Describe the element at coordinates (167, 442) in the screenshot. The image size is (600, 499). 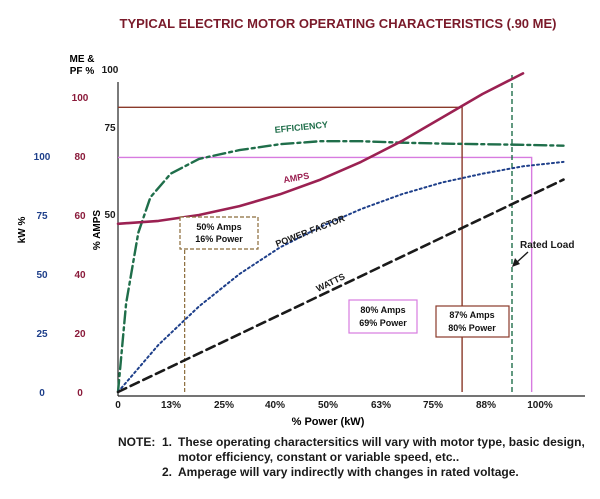
I see `note-1-number: 1.` at that location.